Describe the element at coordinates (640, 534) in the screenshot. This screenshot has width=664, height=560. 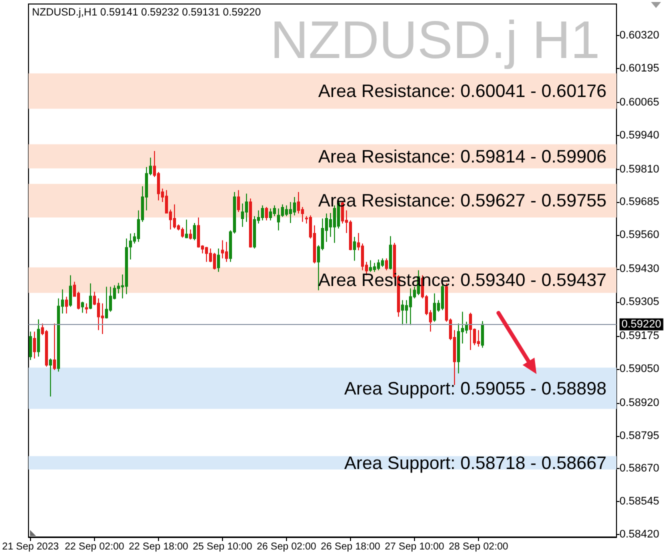
I see `y-tick-label: 0.58420` at that location.